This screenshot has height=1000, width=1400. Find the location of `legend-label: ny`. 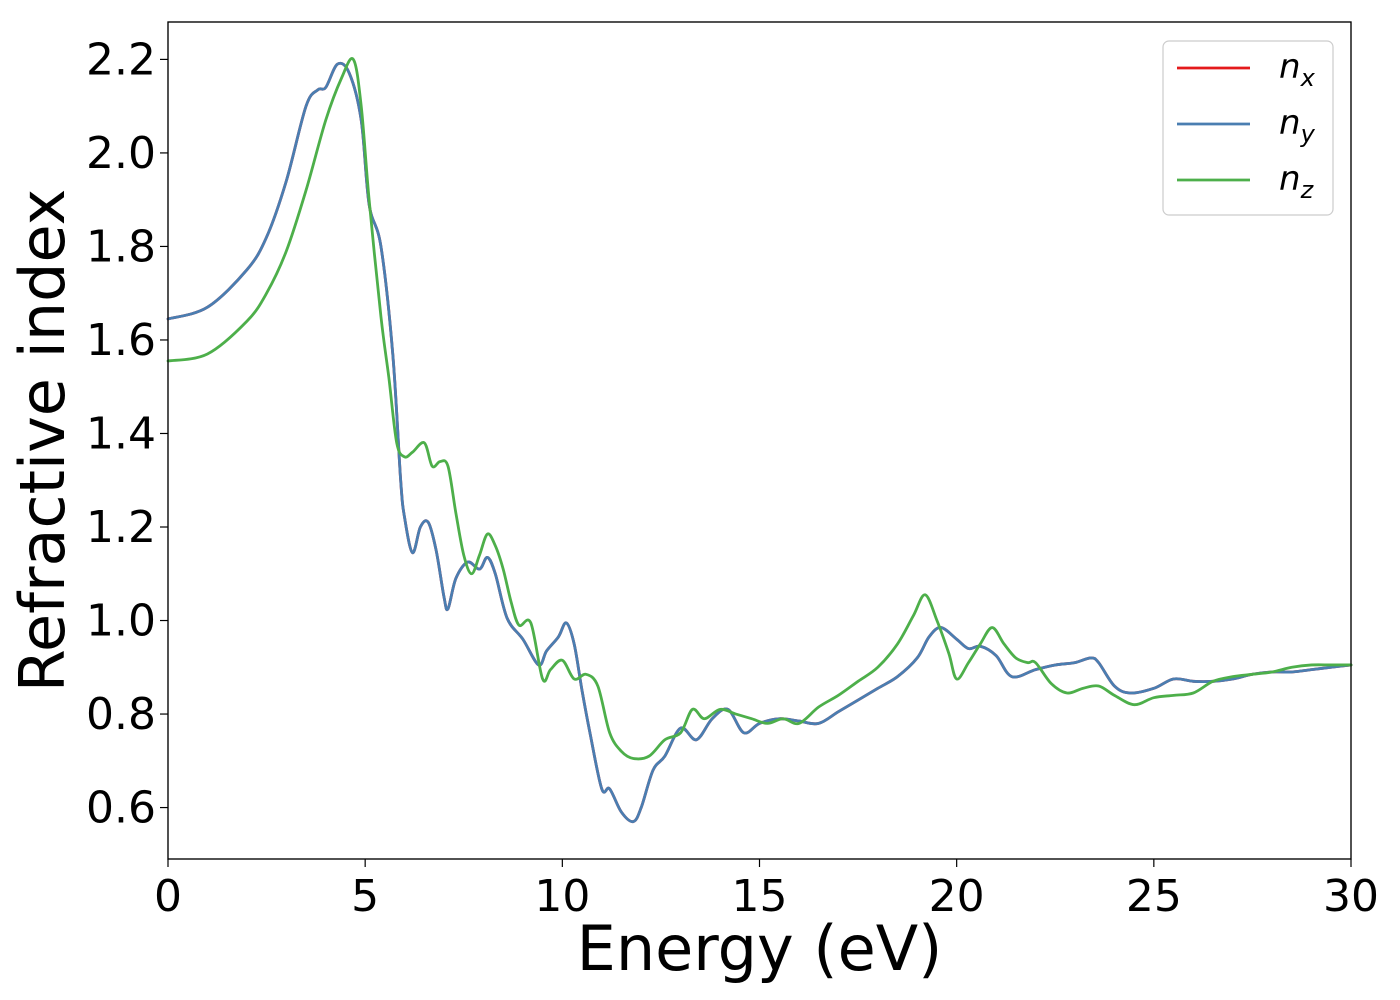

legend-label: ny is located at coordinates (1297, 125).